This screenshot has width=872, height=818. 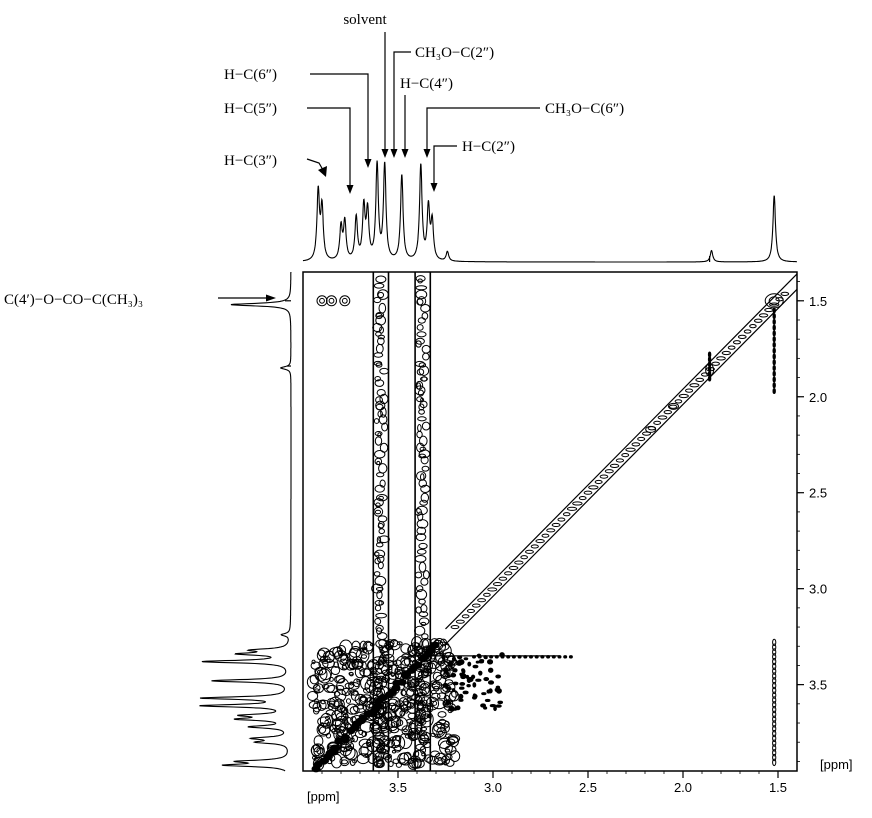 What do you see at coordinates (331, 300) in the screenshot?
I see `cross-peak` at bounding box center [331, 300].